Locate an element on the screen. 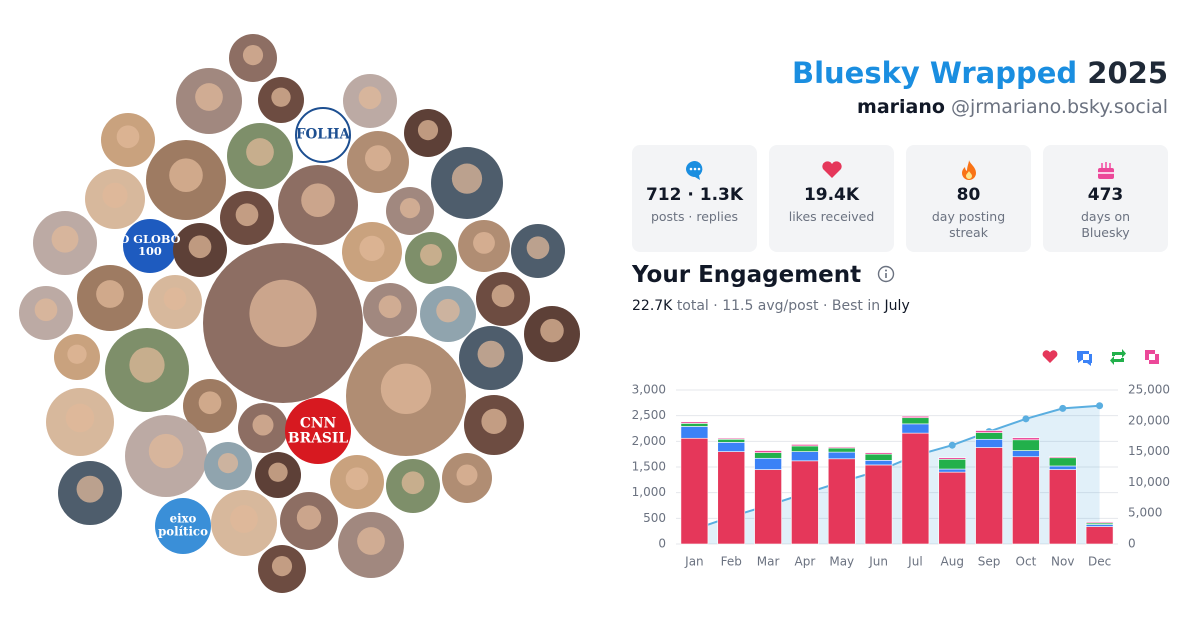  x-tick-label: Dec is located at coordinates (1099, 562).